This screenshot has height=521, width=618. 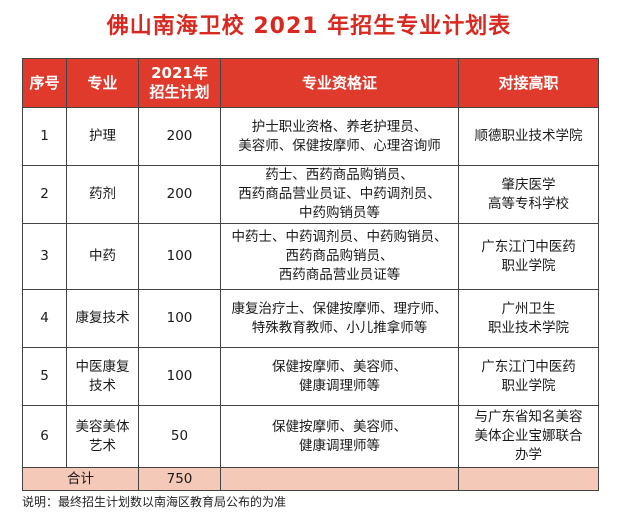 What do you see at coordinates (179, 83) in the screenshot?
I see `header-plan: 2021年 招生计划` at bounding box center [179, 83].